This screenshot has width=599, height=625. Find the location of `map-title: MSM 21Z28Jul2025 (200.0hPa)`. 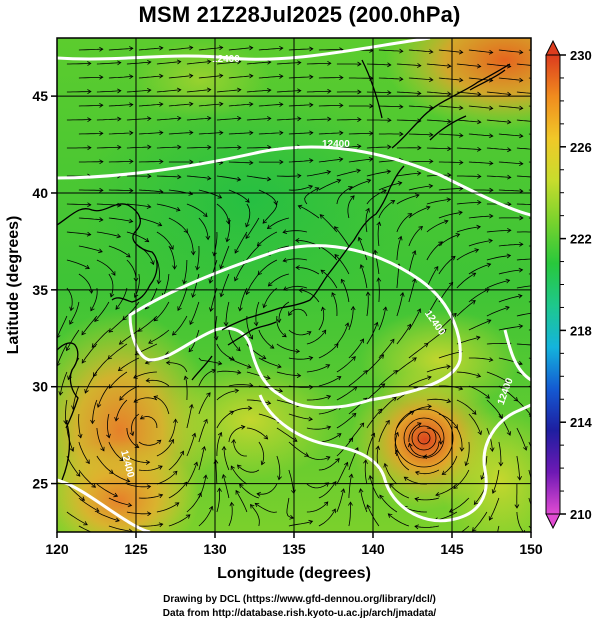

map-title: MSM 21Z28Jul2025 (200.0hPa) is located at coordinates (299, 14).